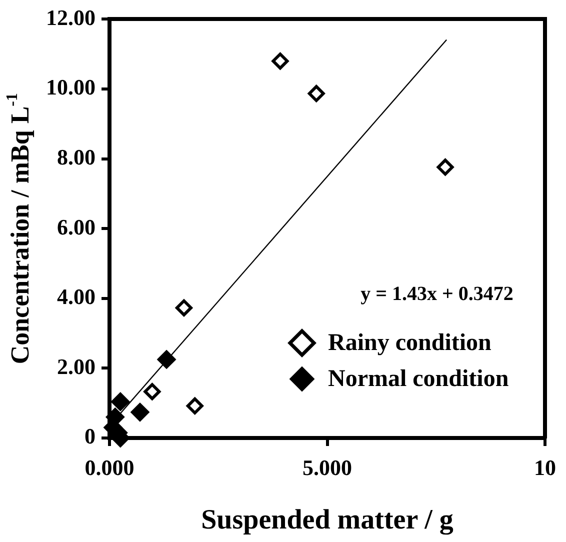  I want to click on x-tick-label: 5.000, so click(327, 467).